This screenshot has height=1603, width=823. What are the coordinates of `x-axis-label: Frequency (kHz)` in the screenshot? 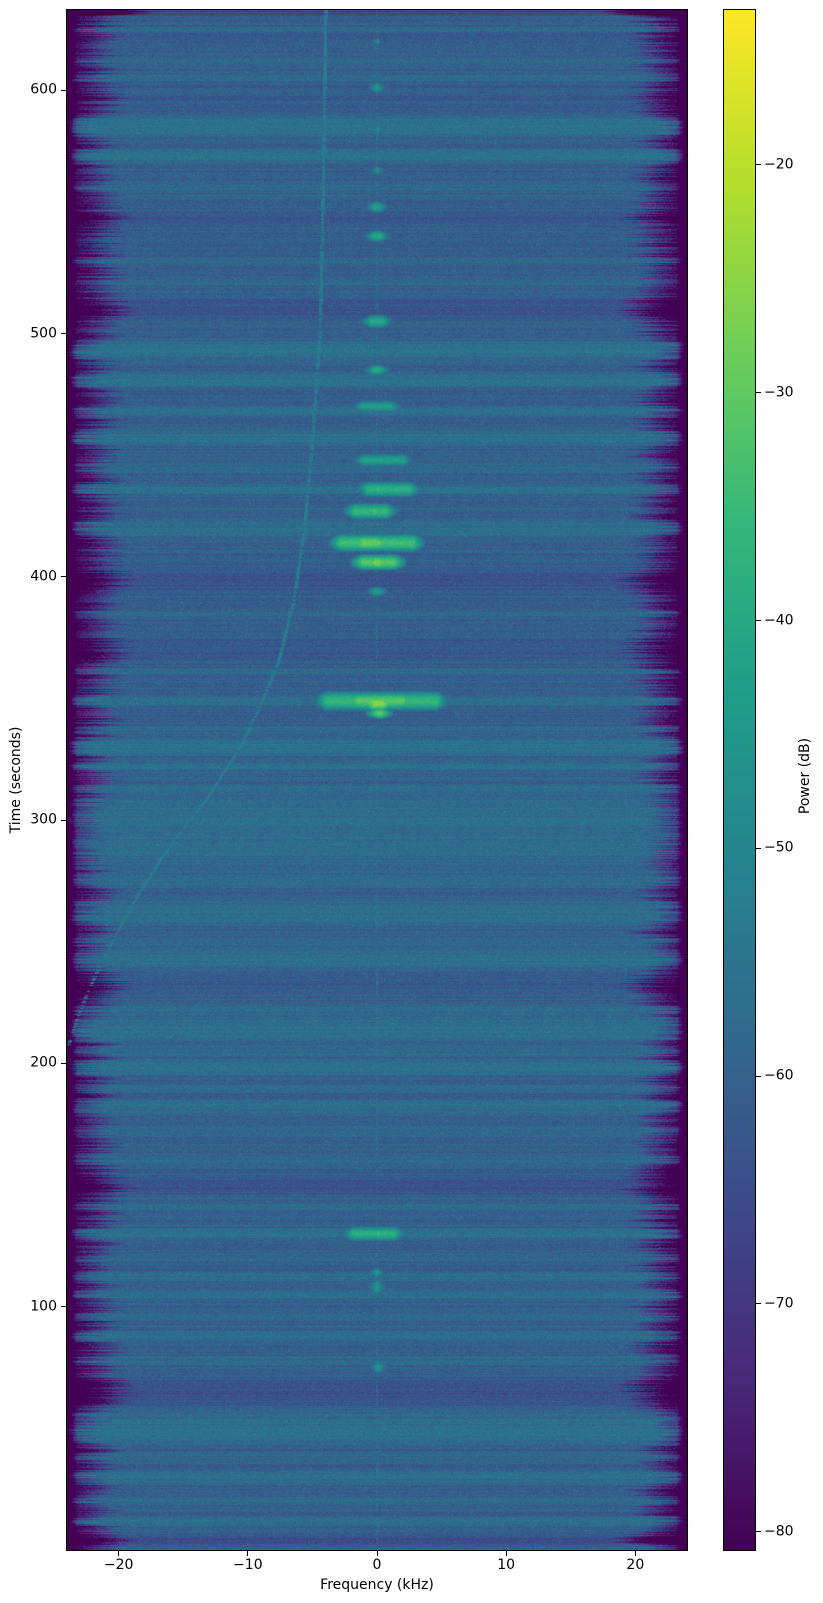 It's located at (377, 1585).